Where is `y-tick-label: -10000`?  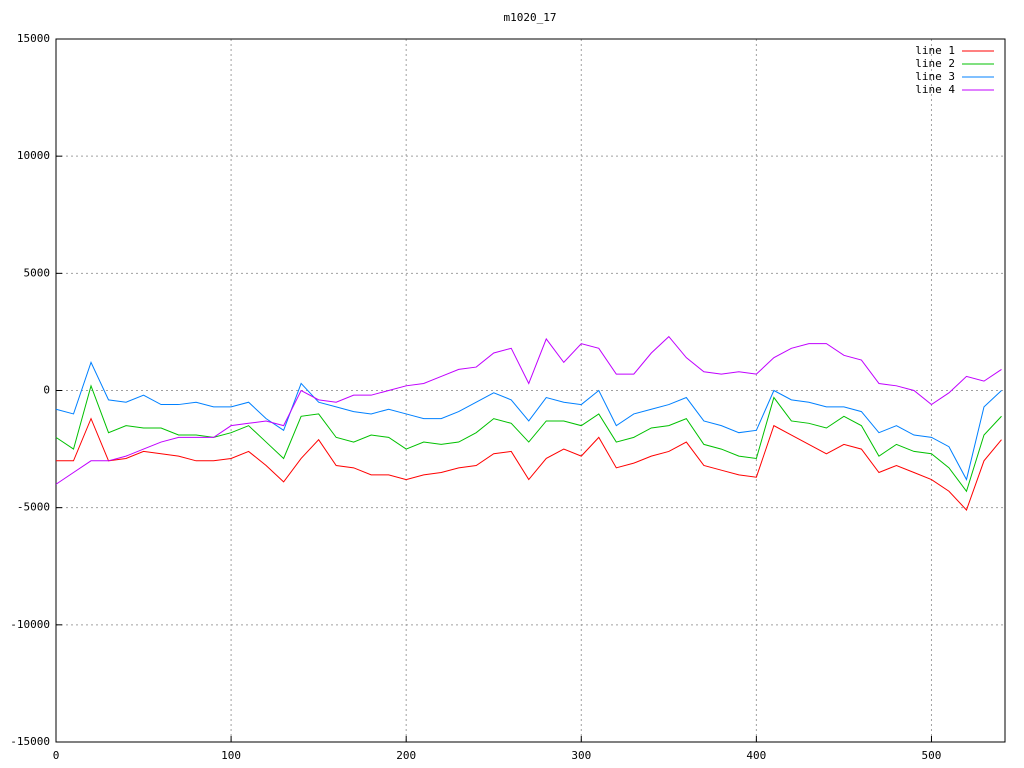
y-tick-label: -10000 is located at coordinates (30, 624).